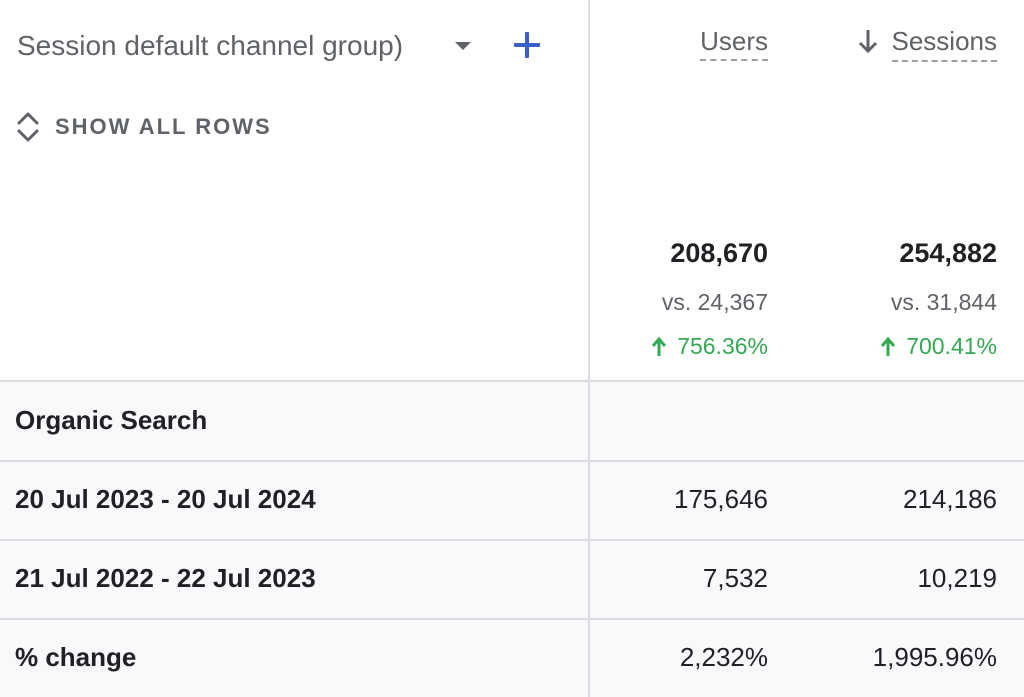  What do you see at coordinates (527, 45) in the screenshot?
I see `add-dimension-button` at bounding box center [527, 45].